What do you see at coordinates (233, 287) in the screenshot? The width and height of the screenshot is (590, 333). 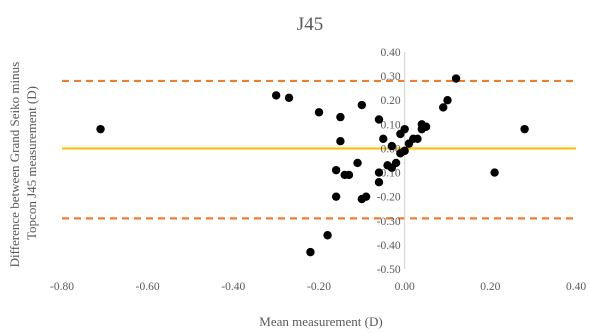 I see `x-tick-label: -0.40` at bounding box center [233, 287].